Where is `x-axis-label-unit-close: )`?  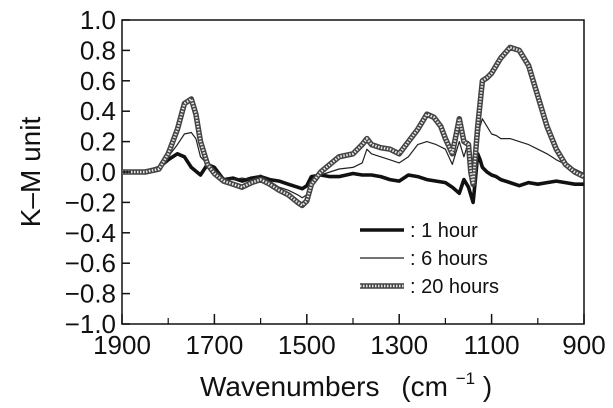
x-axis-label-unit-close: ) is located at coordinates (487, 386).